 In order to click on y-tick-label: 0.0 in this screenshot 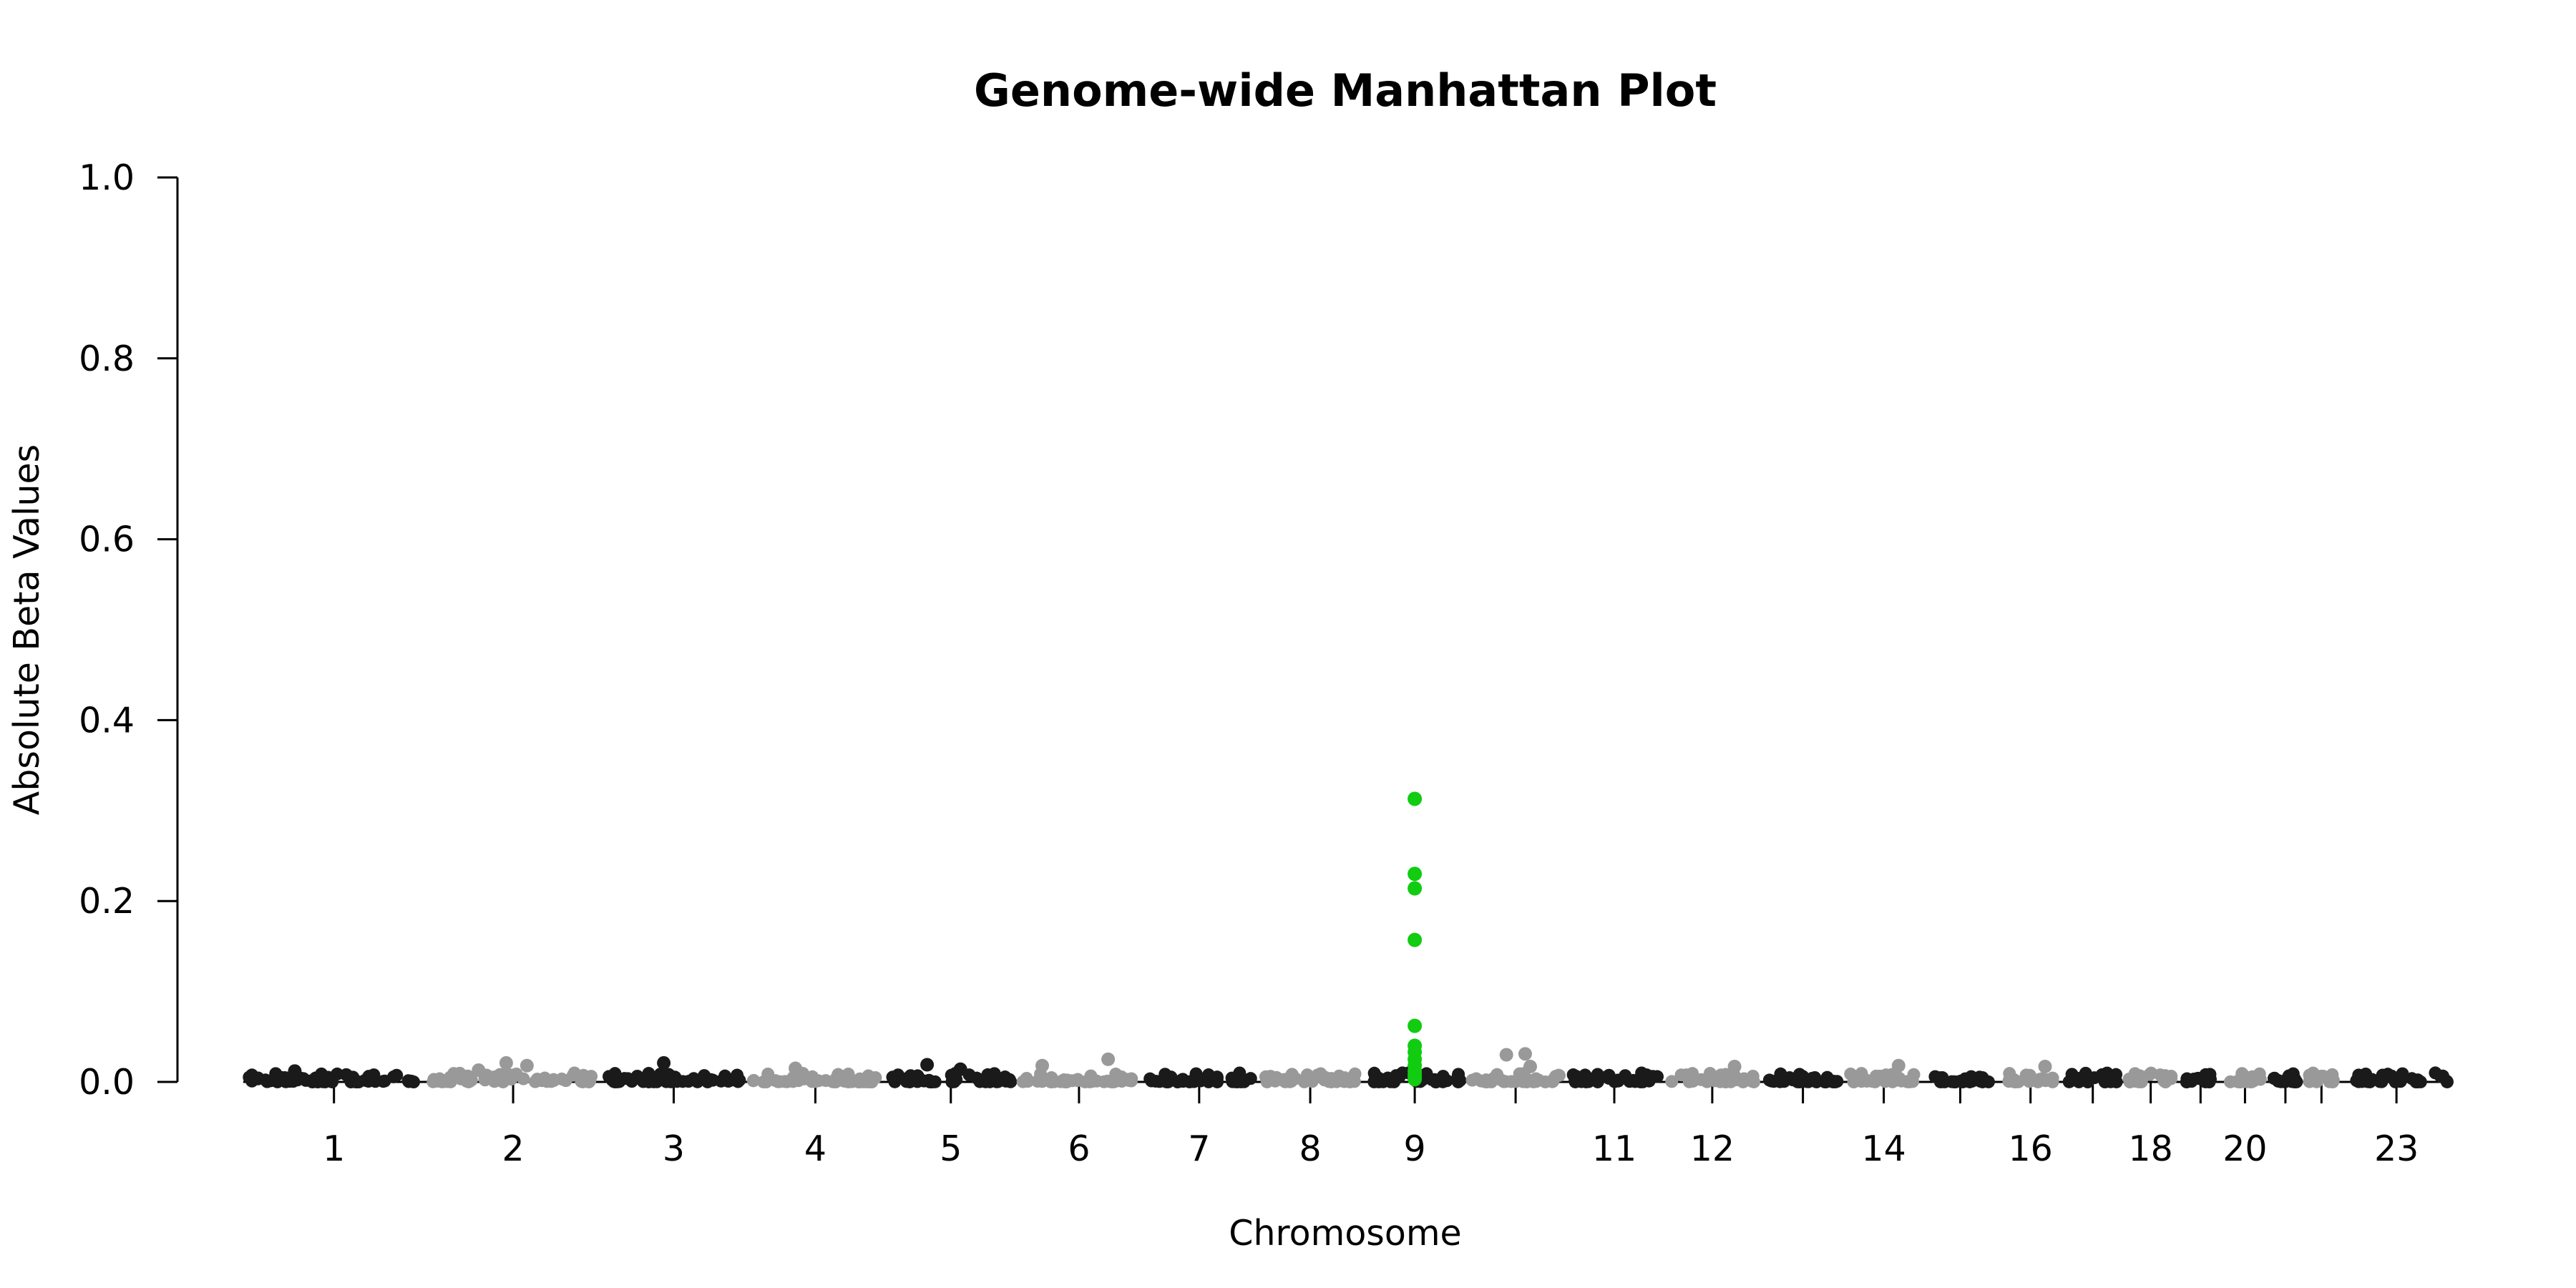, I will do `click(107, 1082)`.